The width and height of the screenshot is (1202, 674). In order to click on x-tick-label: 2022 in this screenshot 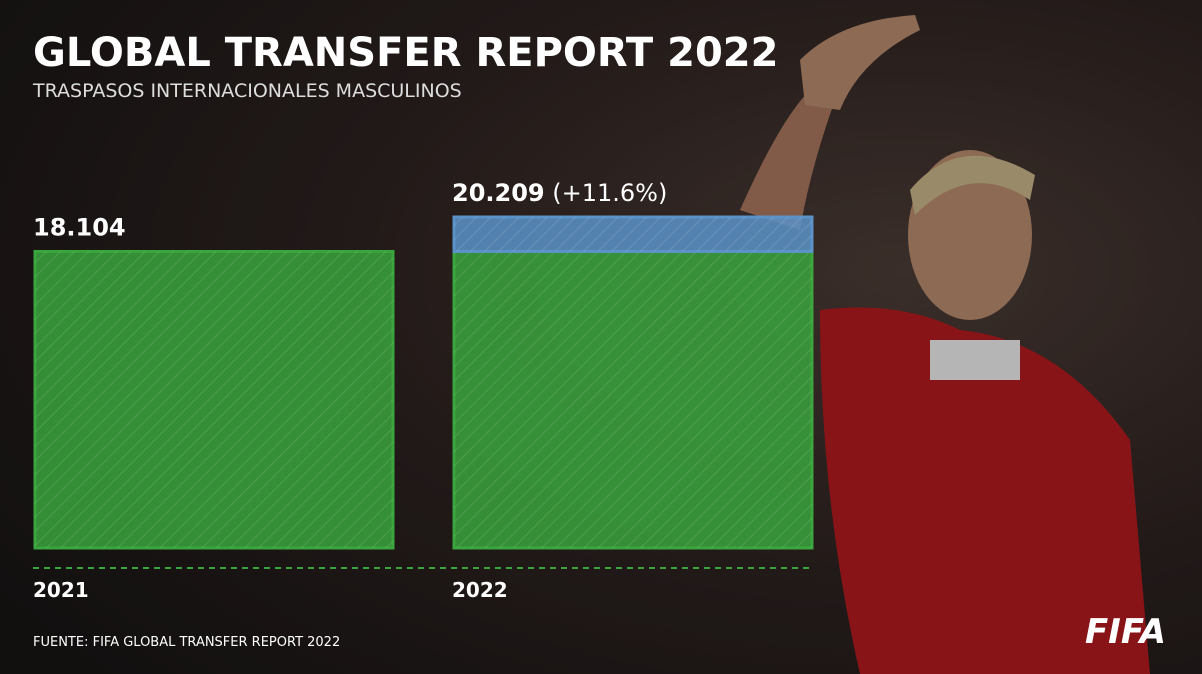, I will do `click(480, 590)`.